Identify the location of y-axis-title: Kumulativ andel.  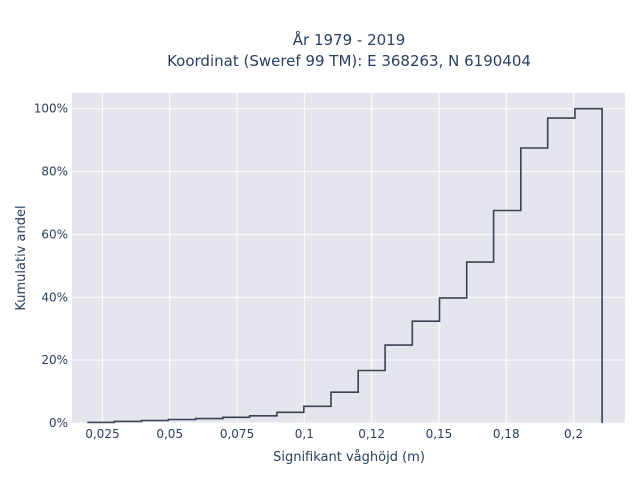
(21, 257).